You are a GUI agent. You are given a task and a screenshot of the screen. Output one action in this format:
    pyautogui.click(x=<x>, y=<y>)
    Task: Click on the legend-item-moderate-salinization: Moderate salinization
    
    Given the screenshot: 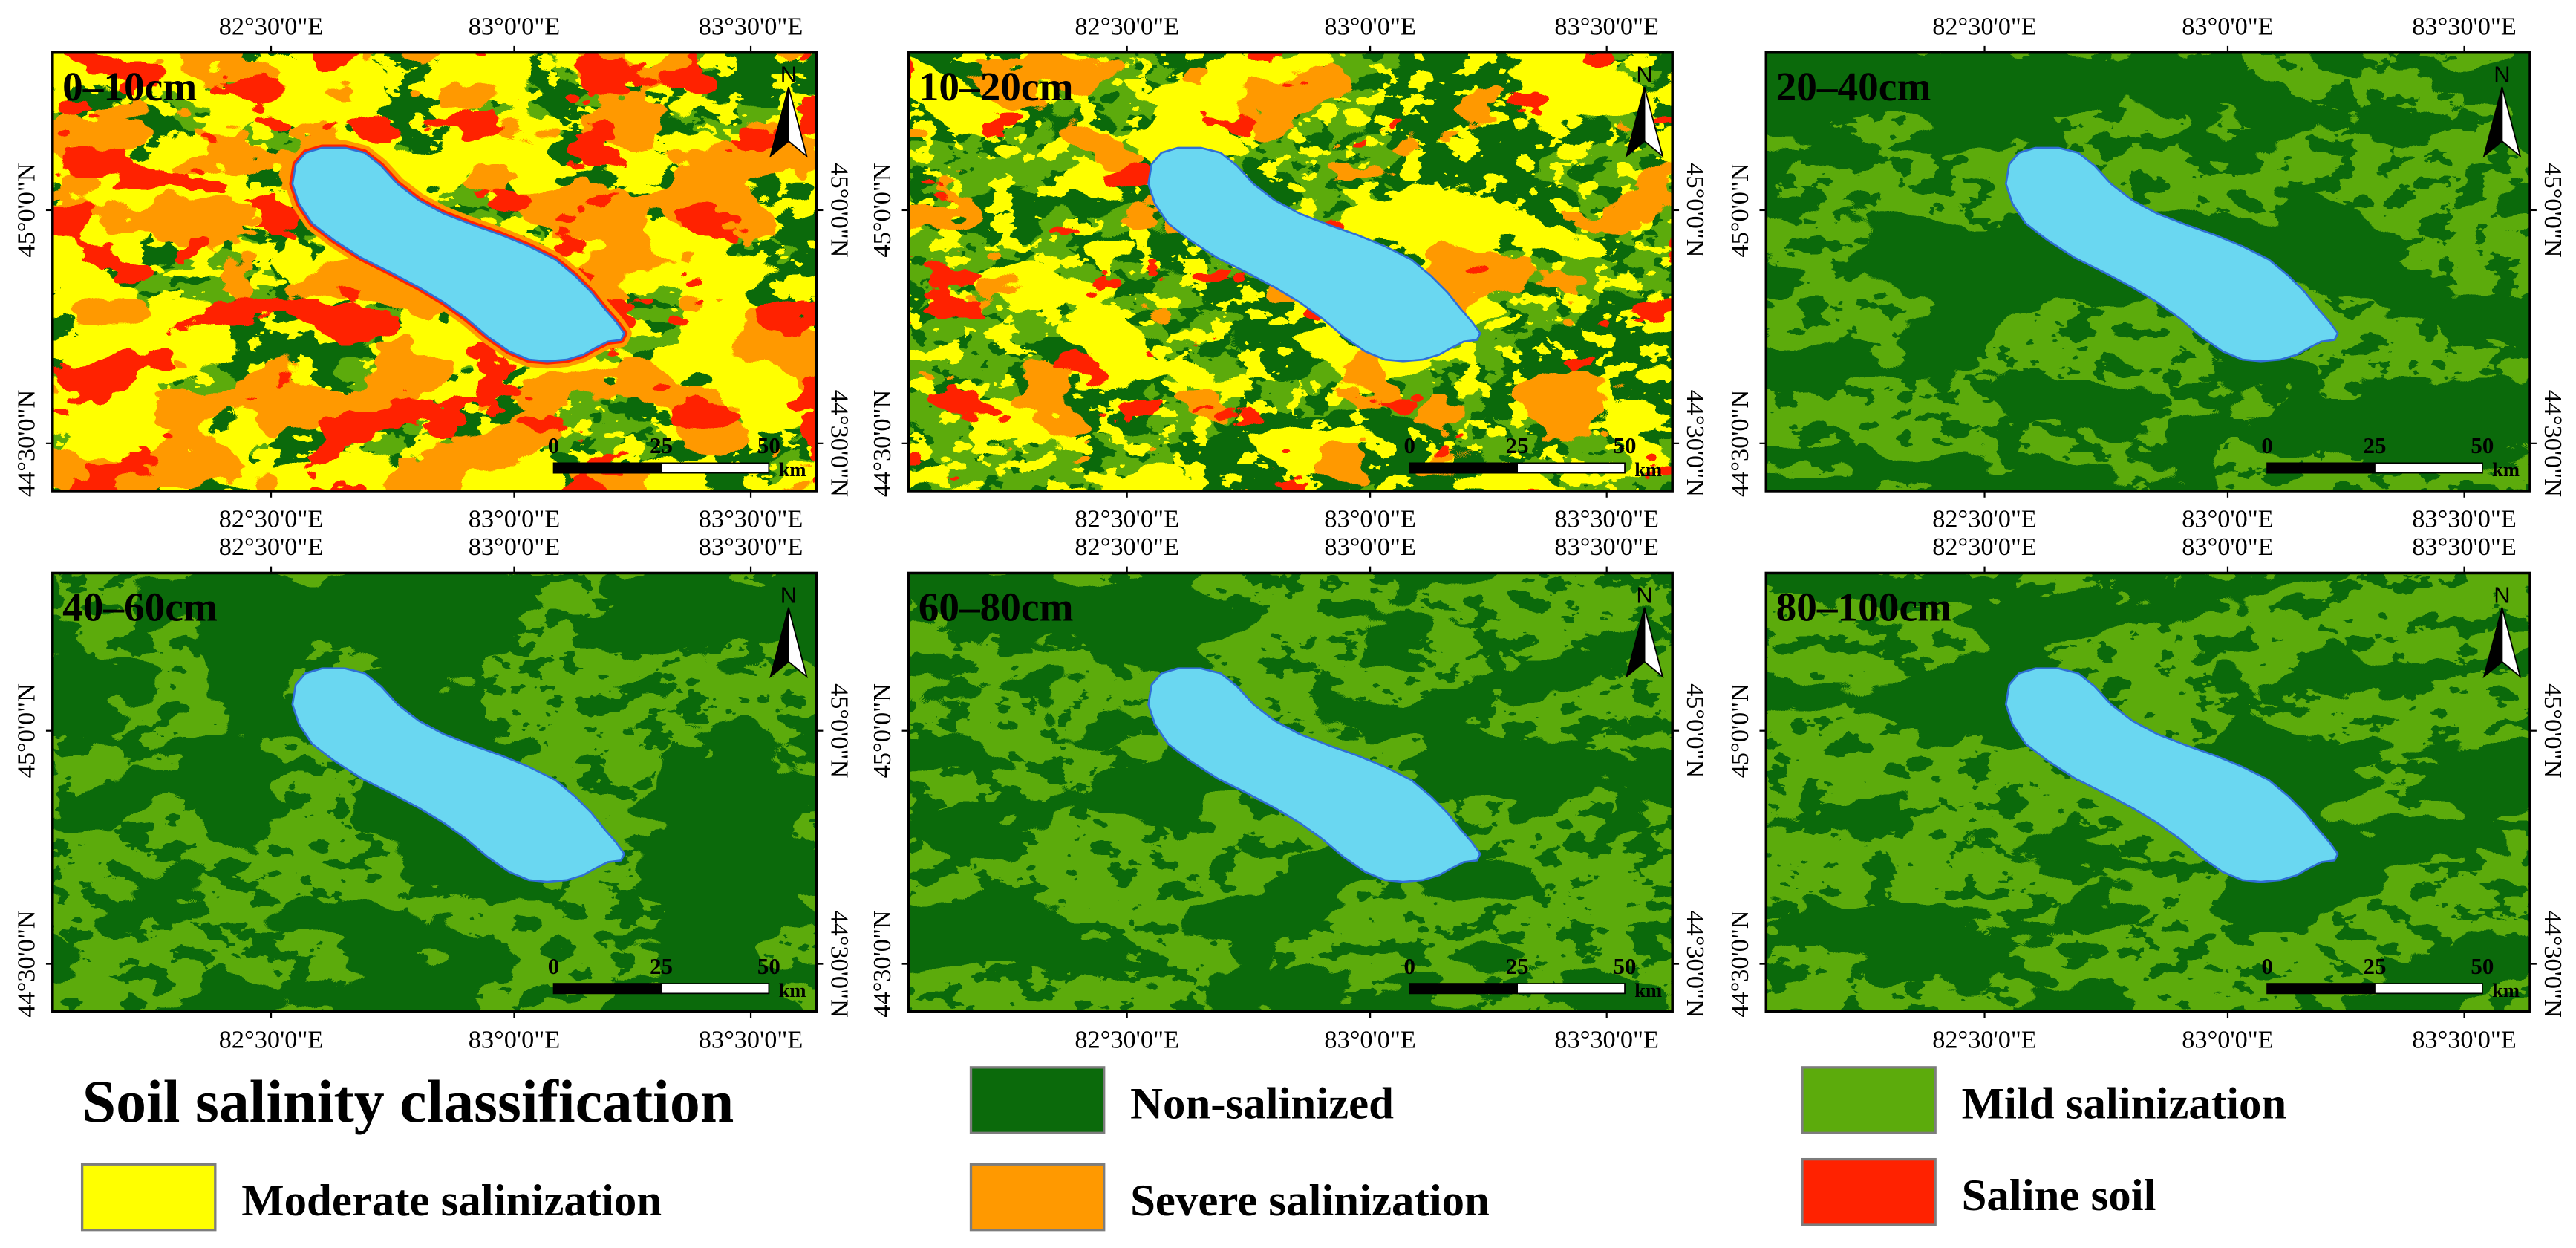 What is the action you would take?
    pyautogui.click(x=371, y=1198)
    